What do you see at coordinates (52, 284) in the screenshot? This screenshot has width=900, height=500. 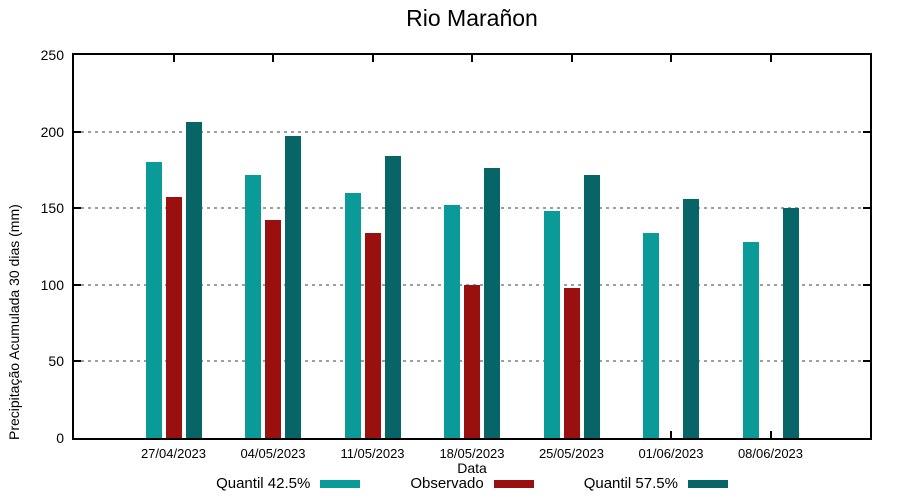 I see `y-tick-label: 100` at bounding box center [52, 284].